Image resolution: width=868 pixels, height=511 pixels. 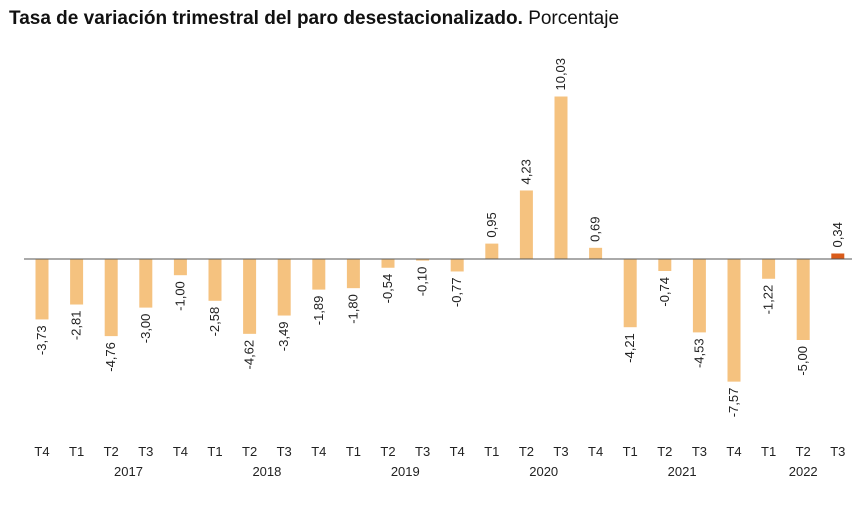 What do you see at coordinates (595, 451) in the screenshot?
I see `tick-label-16: T4` at bounding box center [595, 451].